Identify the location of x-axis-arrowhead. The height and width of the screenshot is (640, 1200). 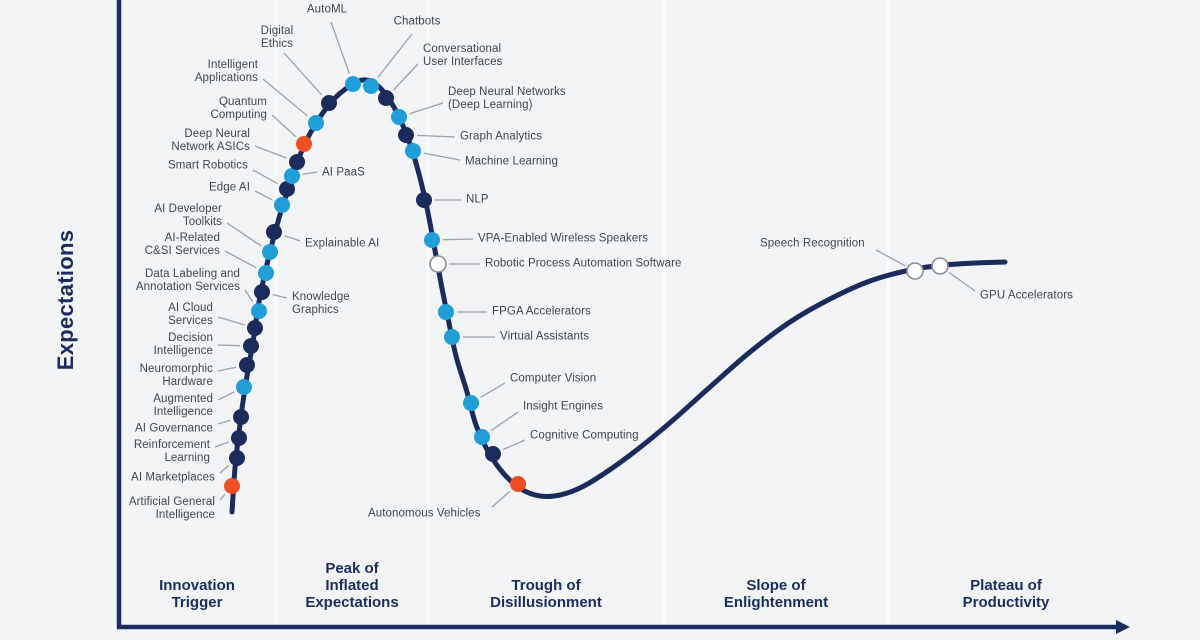
(1123, 627).